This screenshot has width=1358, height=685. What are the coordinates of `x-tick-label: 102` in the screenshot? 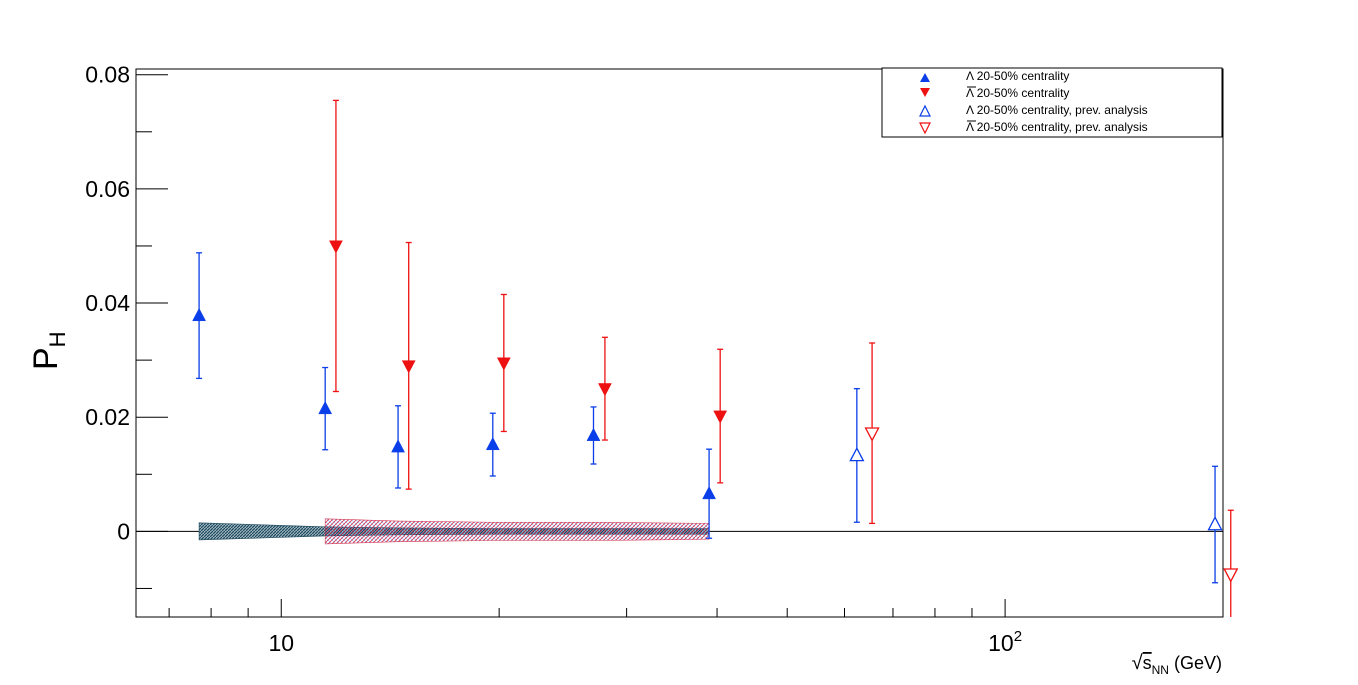 It's located at (1005, 642).